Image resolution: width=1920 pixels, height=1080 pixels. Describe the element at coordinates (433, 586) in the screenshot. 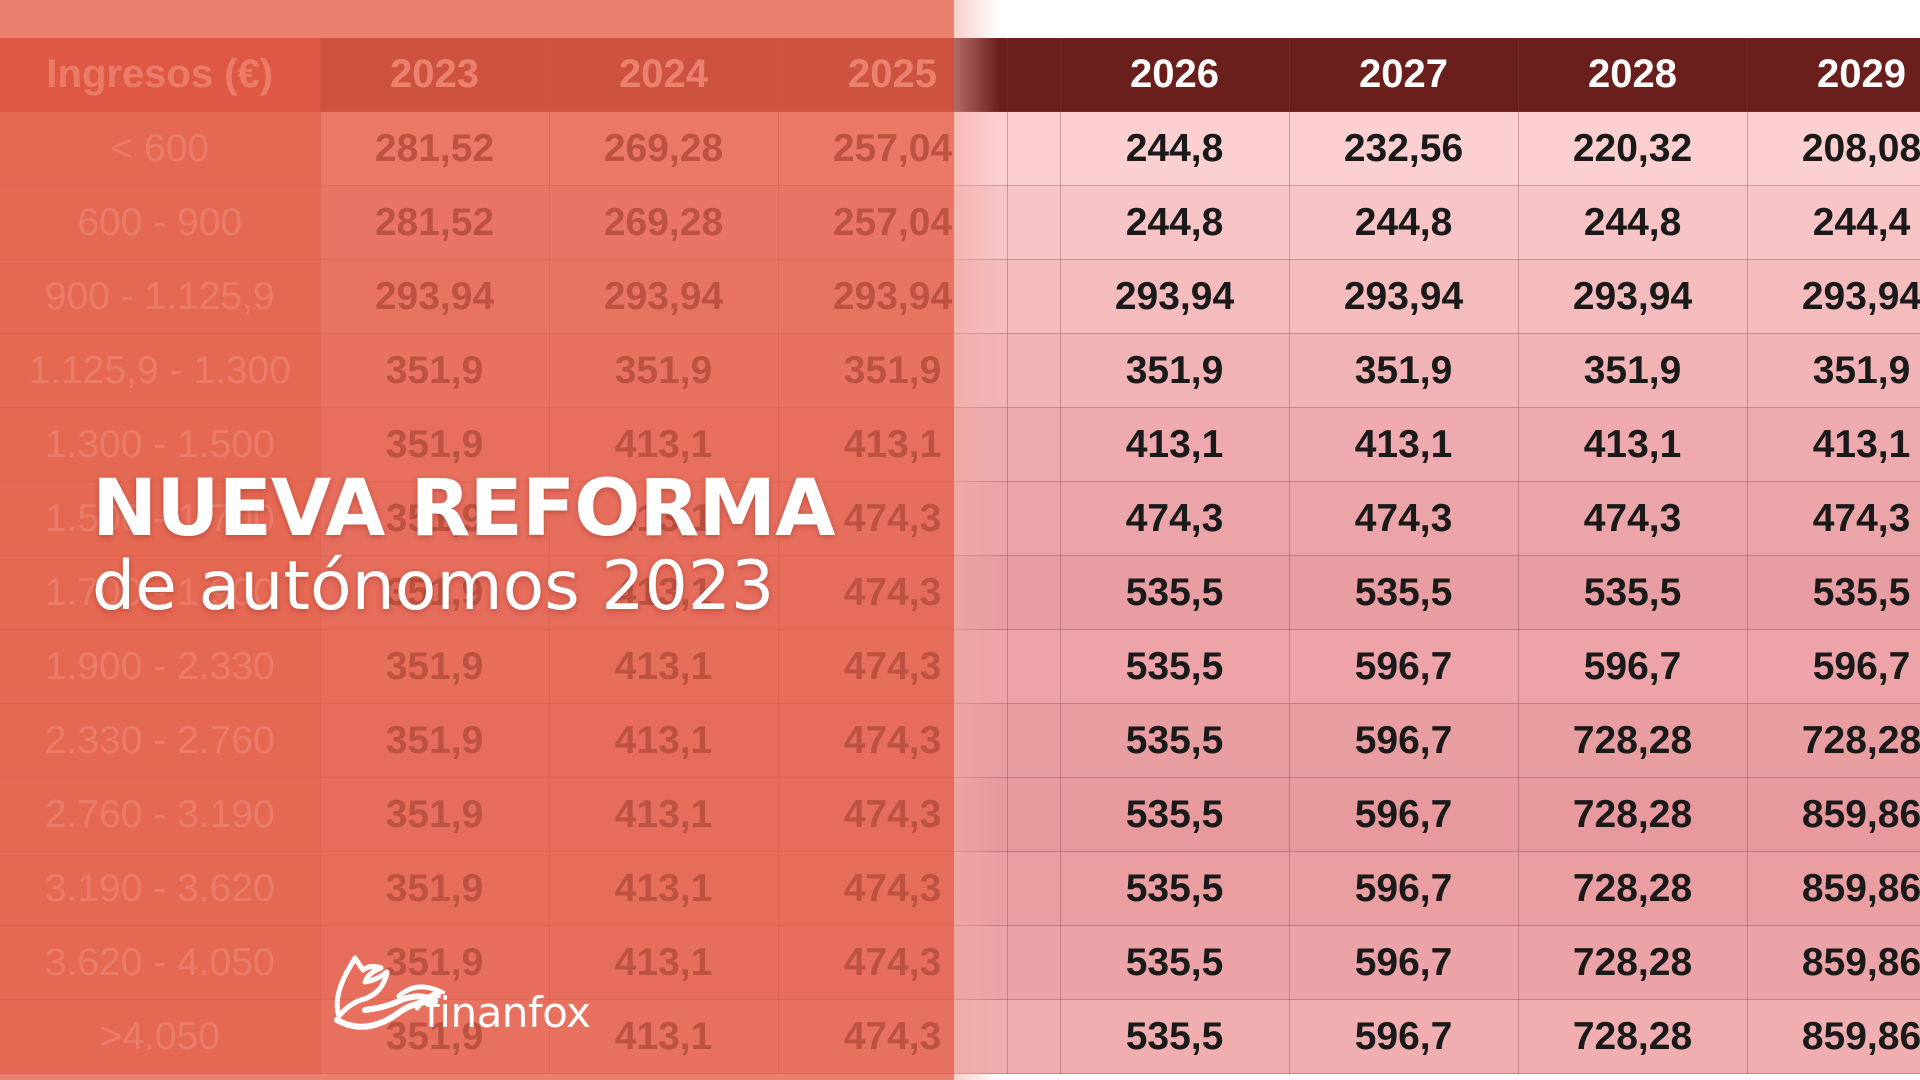

I see `headline-subtitle: de autónomos 2023` at that location.